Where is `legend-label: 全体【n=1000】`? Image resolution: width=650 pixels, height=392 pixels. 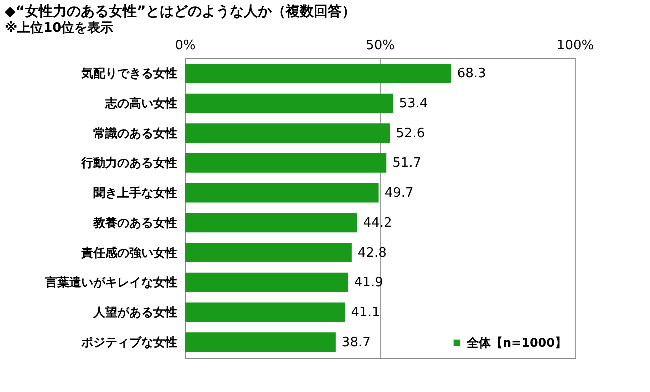
legend-label: 全体【n=1000】 is located at coordinates (516, 343).